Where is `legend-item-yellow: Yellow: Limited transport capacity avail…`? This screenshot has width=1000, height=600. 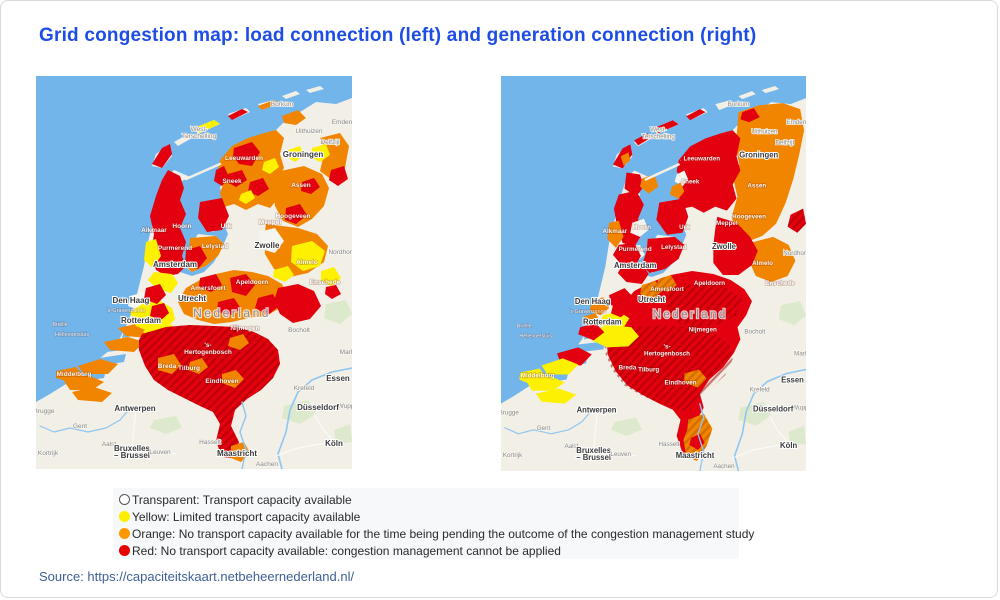
legend-item-yellow: Yellow: Limited transport capacity avail… is located at coordinates (425, 516).